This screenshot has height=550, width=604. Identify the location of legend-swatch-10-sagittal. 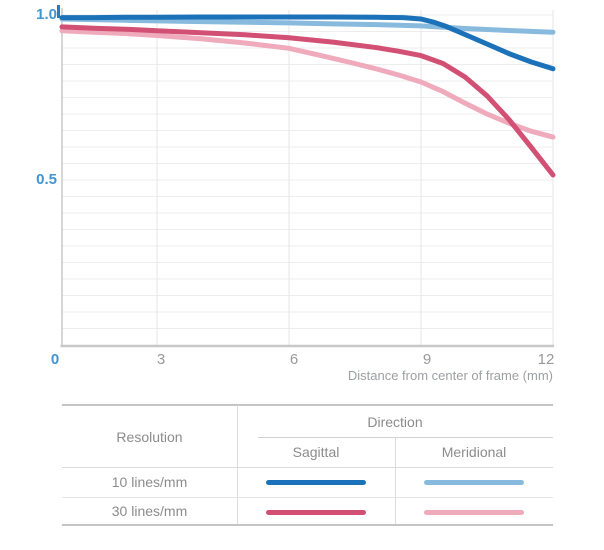
(316, 482).